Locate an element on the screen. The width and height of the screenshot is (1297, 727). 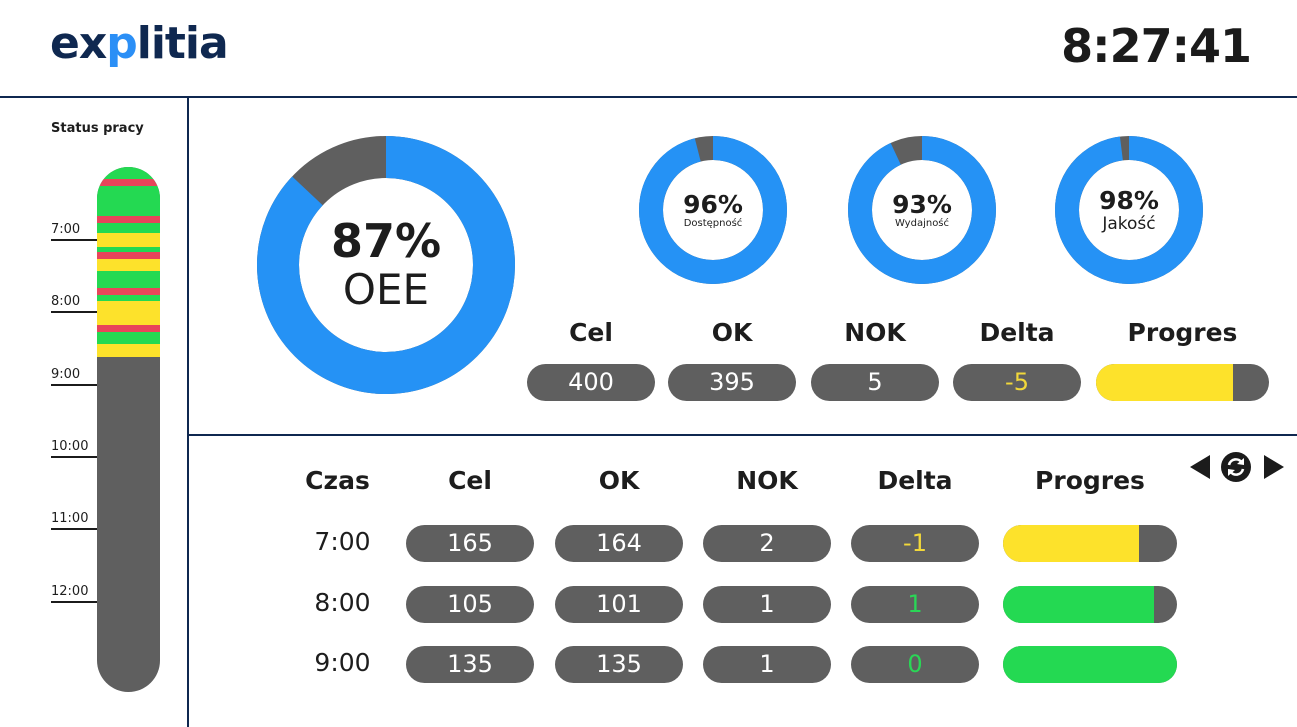
next-button is located at coordinates (1274, 467).